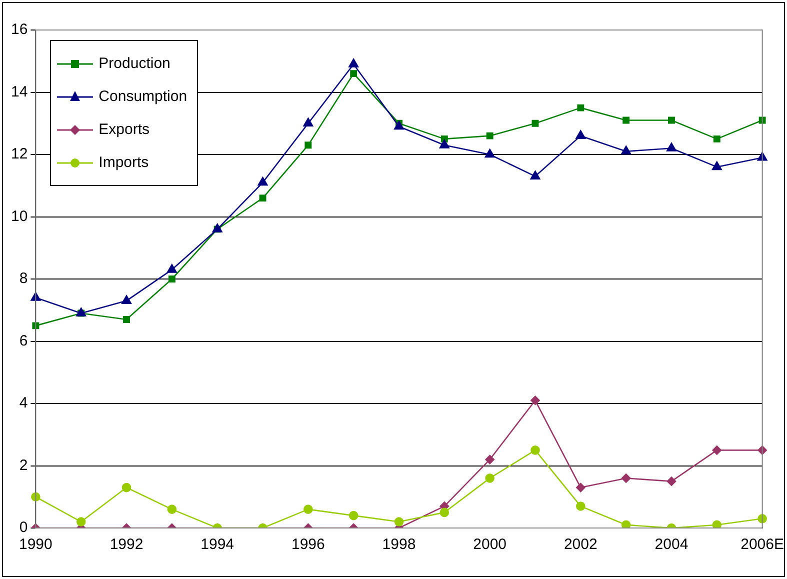 This screenshot has width=787, height=579. I want to click on y-tick-label: 16, so click(19, 29).